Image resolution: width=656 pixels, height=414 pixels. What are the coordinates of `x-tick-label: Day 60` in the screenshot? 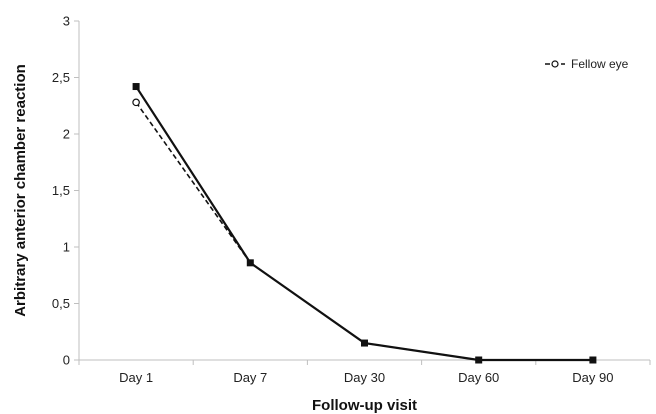 It's located at (478, 377).